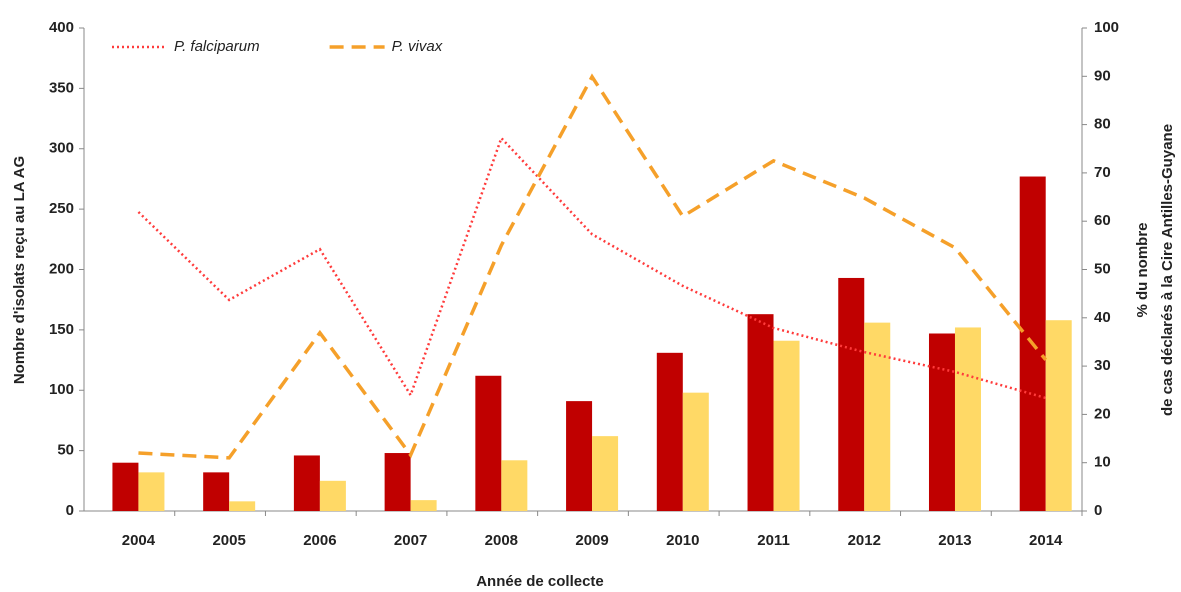  Describe the element at coordinates (591, 540) in the screenshot. I see `x-tick-label: 2009` at that location.